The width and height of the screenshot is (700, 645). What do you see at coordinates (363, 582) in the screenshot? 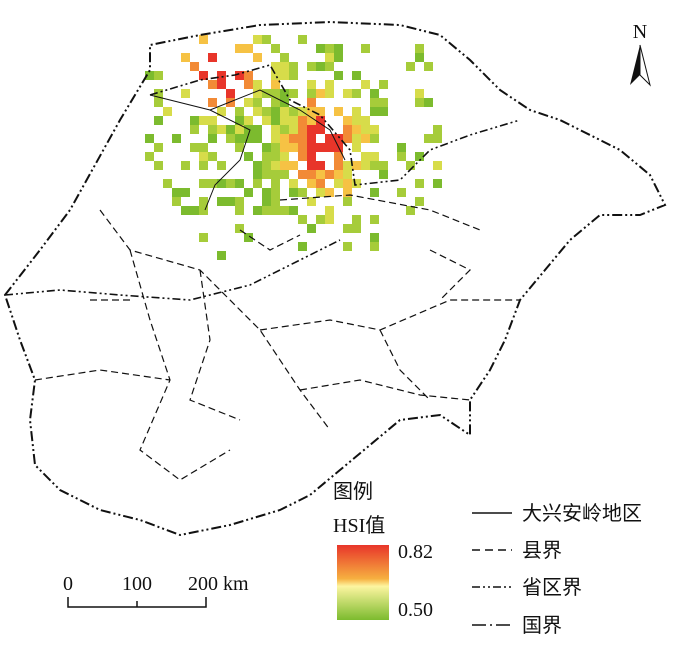
I see `legend-gradient` at bounding box center [363, 582].